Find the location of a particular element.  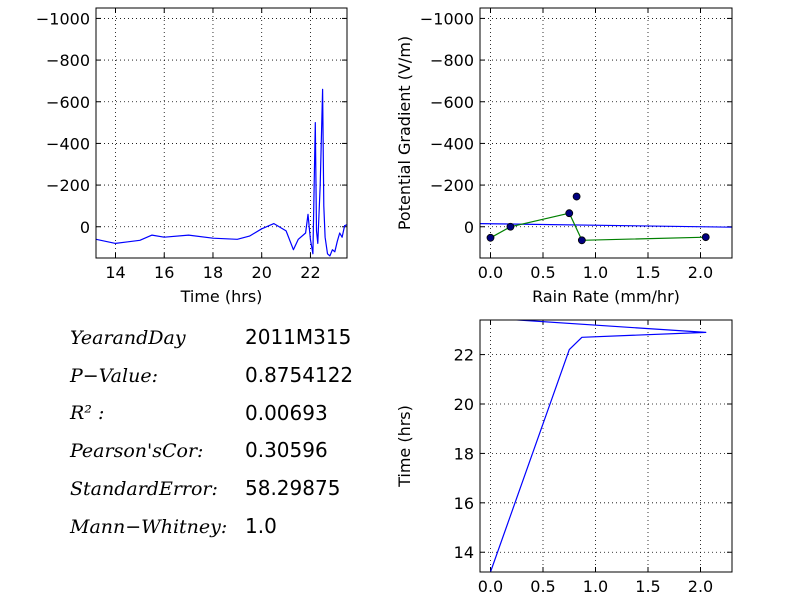

stat-value-yearday: 2011M315 is located at coordinates (298, 337).